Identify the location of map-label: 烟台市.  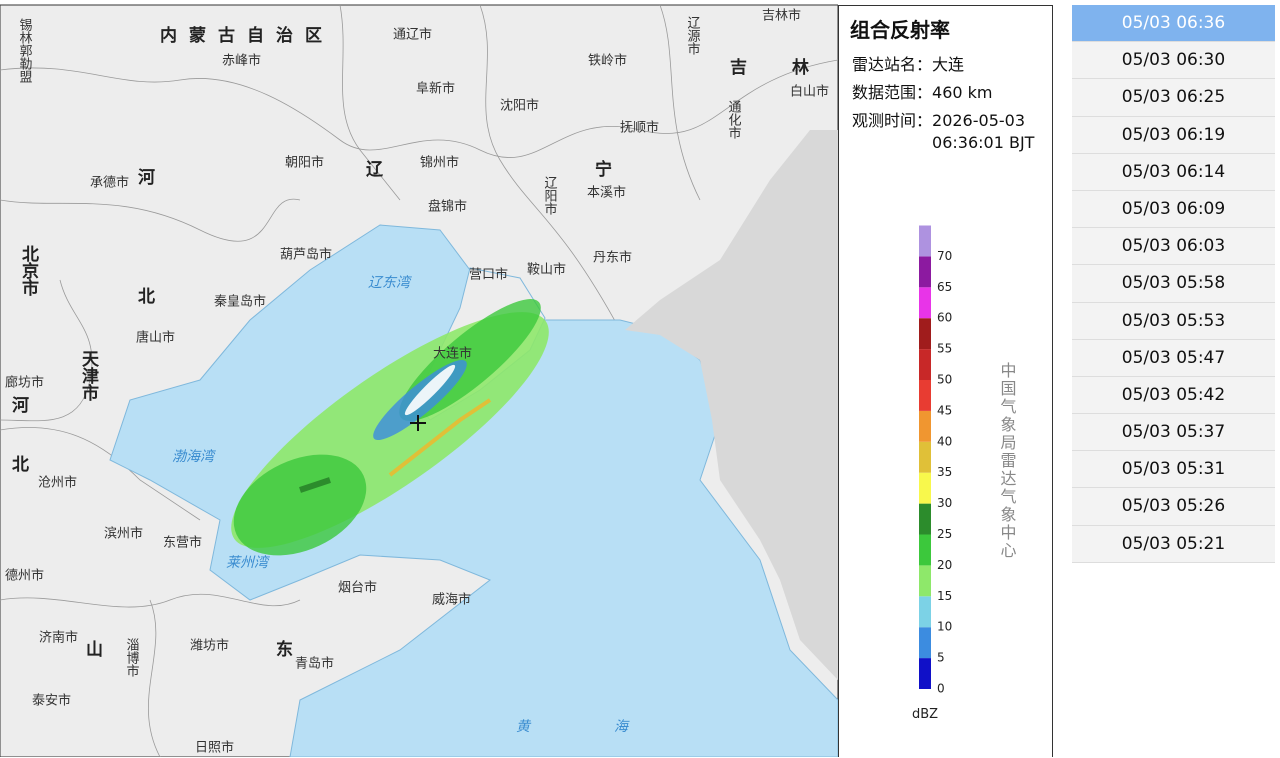
(357, 588).